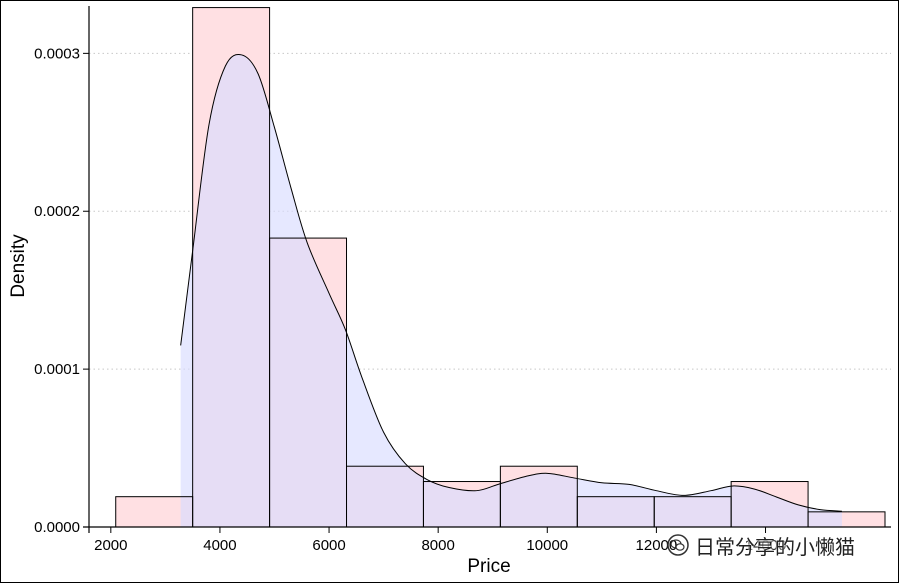 The width and height of the screenshot is (899, 583). Describe the element at coordinates (154, 511) in the screenshot. I see `histogram-bar` at that location.